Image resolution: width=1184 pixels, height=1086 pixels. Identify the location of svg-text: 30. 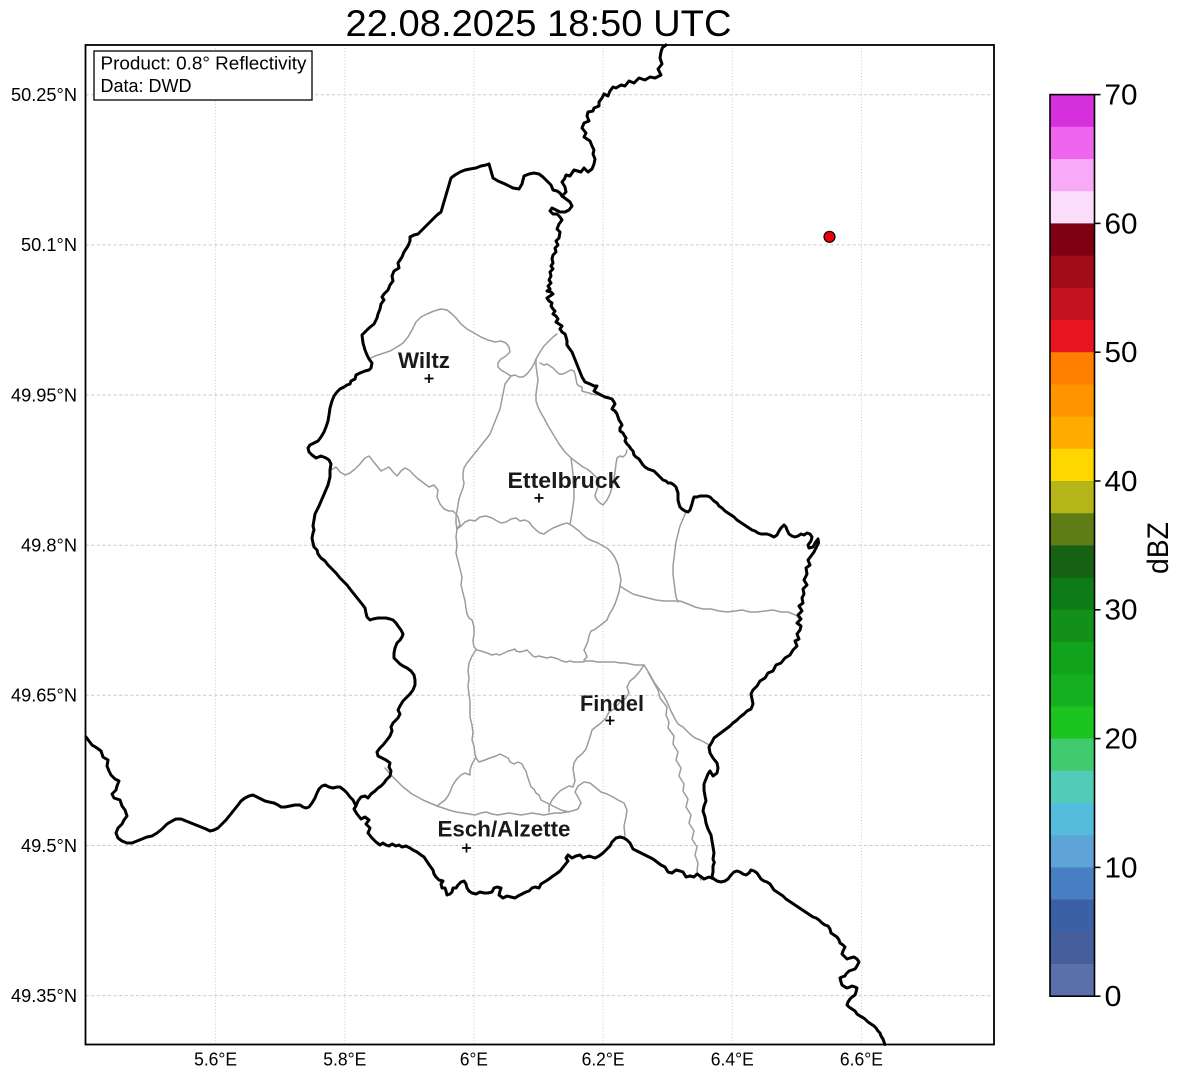
(1121, 611).